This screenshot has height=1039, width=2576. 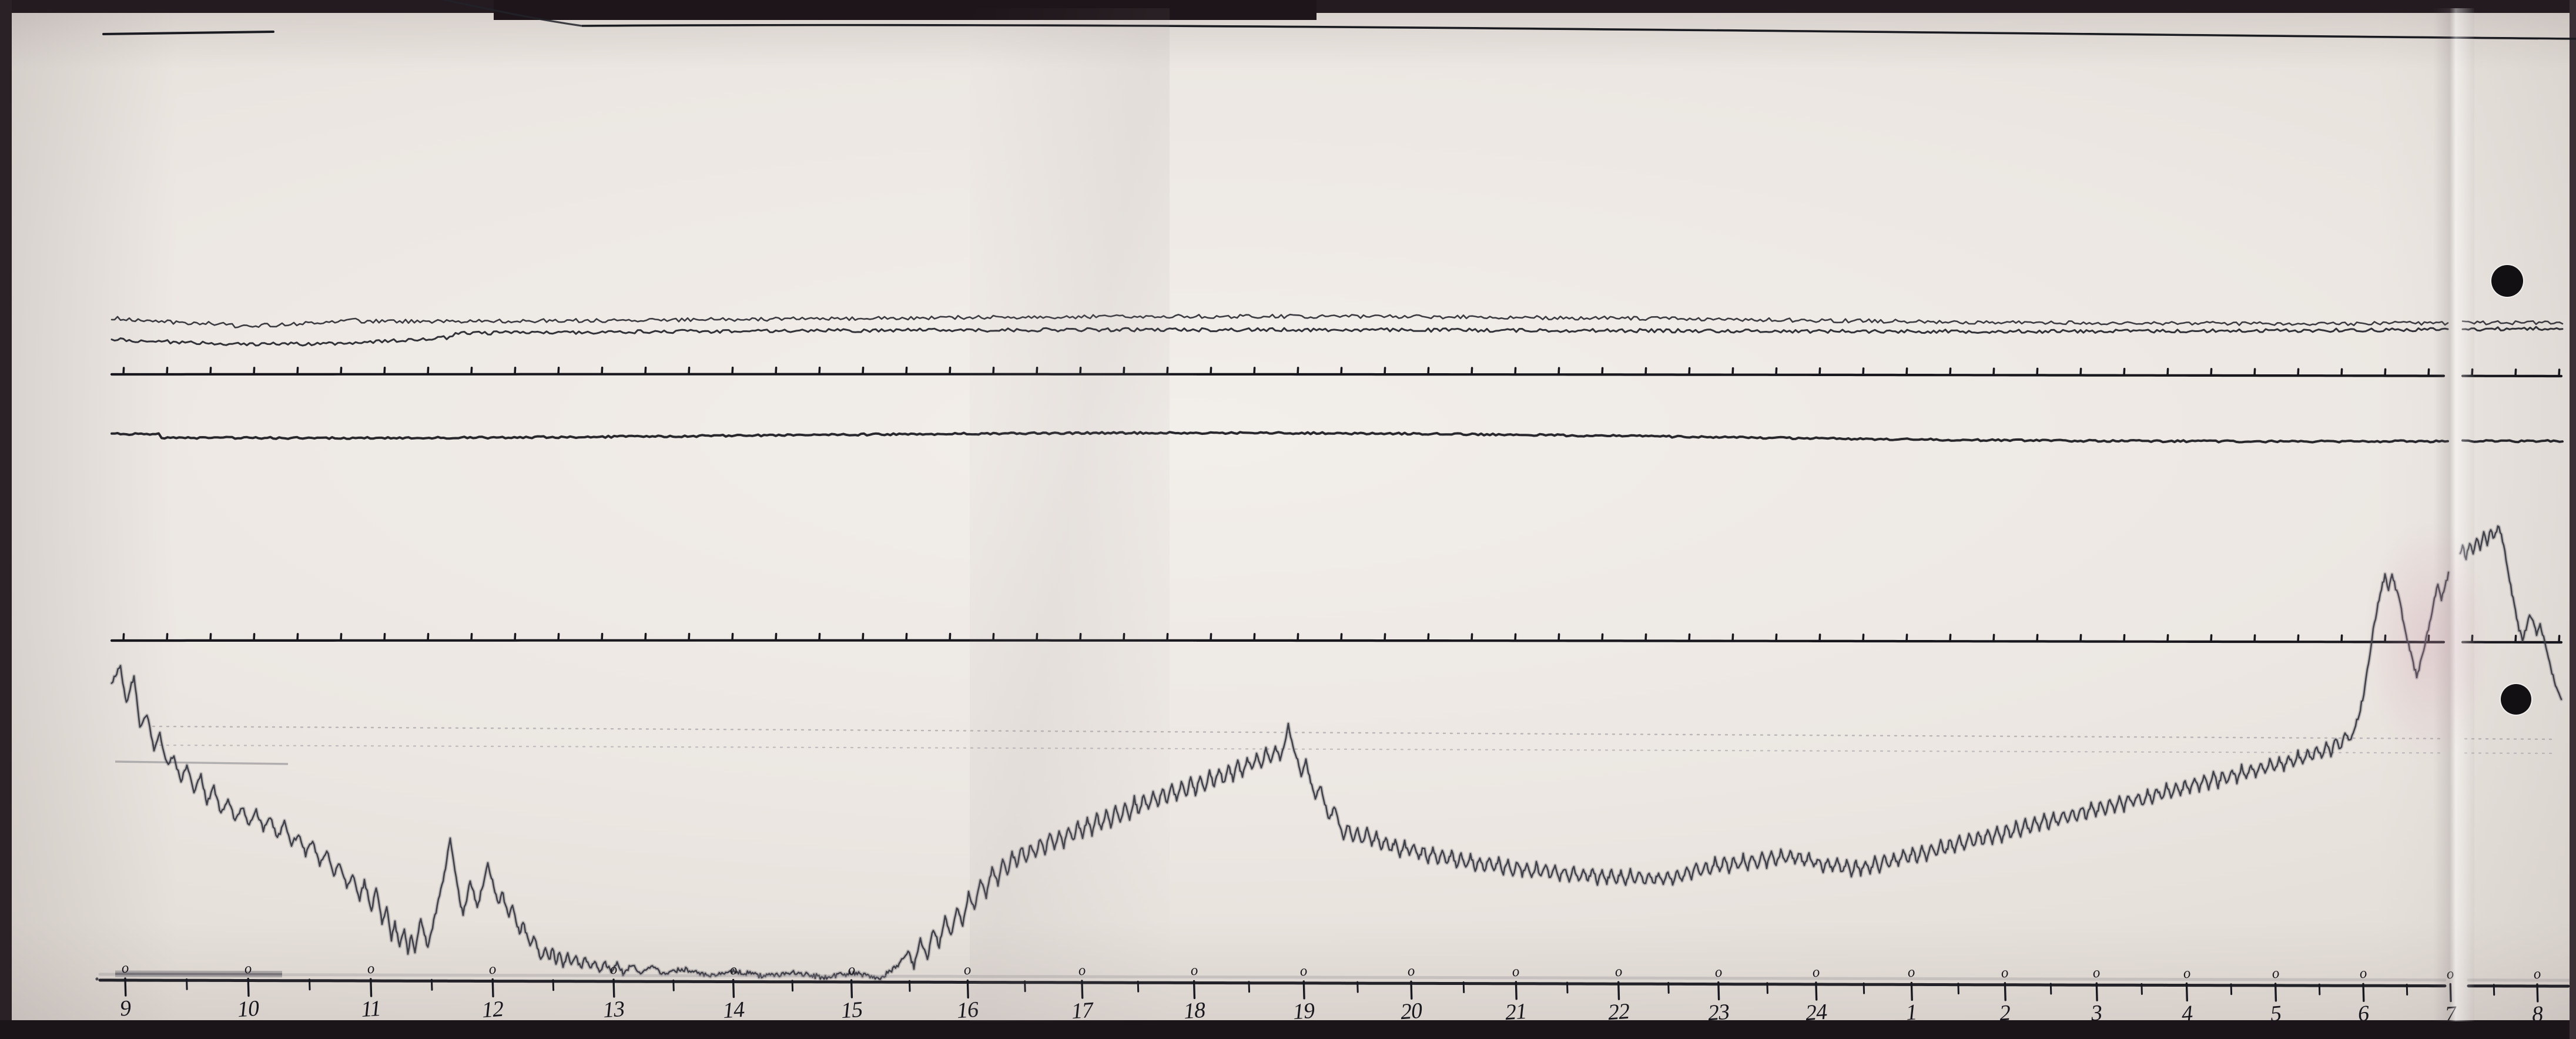 What do you see at coordinates (1718, 1012) in the screenshot?
I see `axis-tick-label: 23` at bounding box center [1718, 1012].